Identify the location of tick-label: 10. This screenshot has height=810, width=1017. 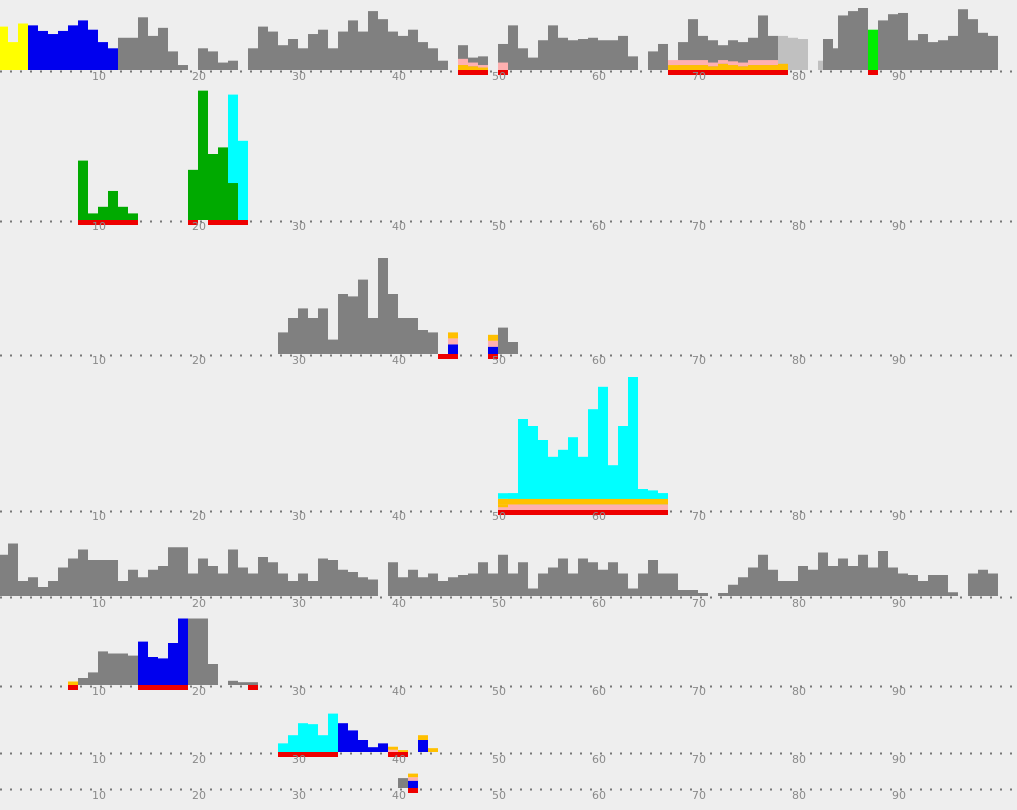
(99, 795).